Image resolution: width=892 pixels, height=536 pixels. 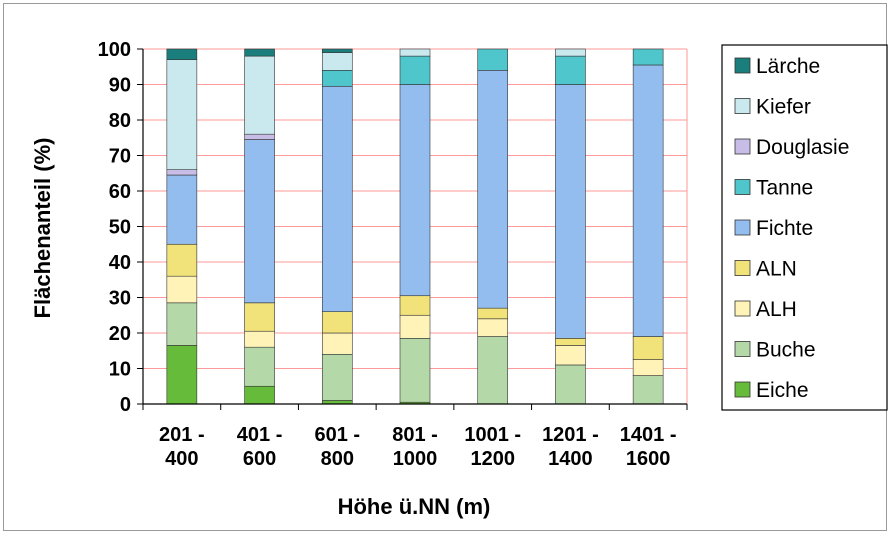 I want to click on x-tick-label: 601 -, so click(x=337, y=435).